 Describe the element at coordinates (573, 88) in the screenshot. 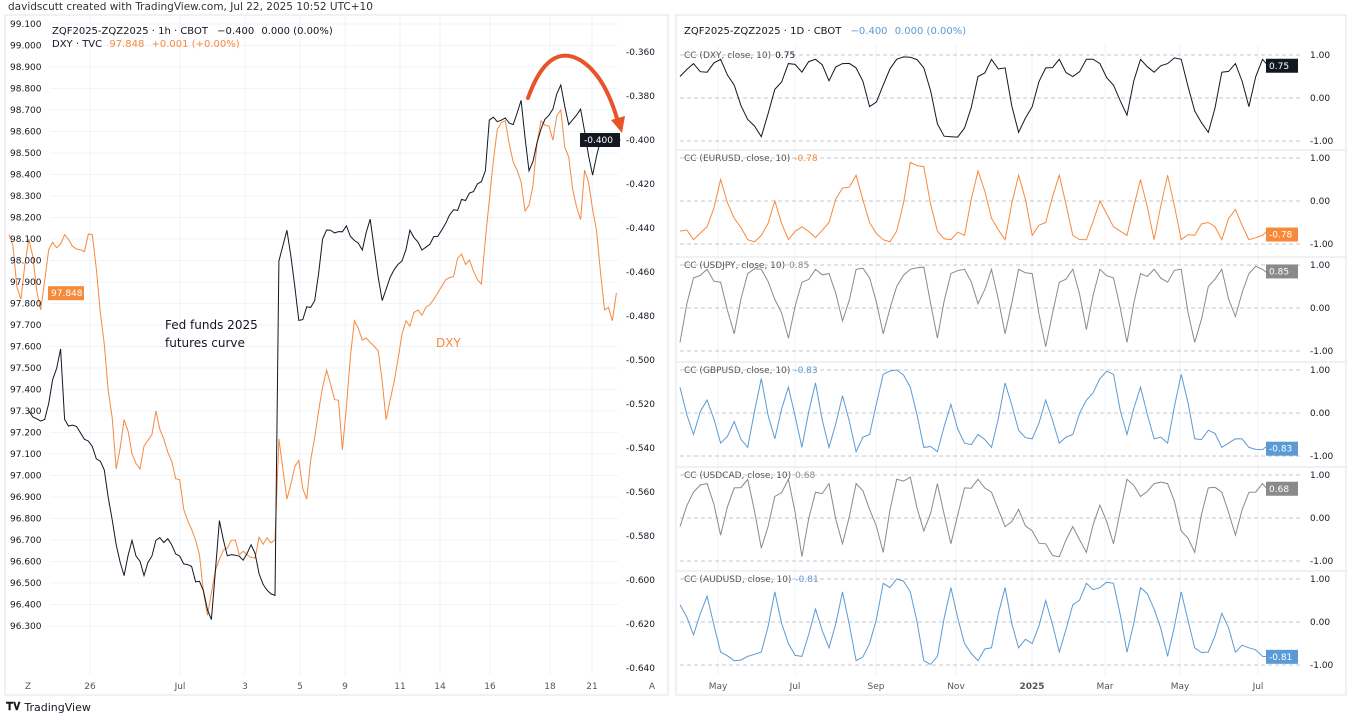

I see `trend-arrow-curve` at that location.